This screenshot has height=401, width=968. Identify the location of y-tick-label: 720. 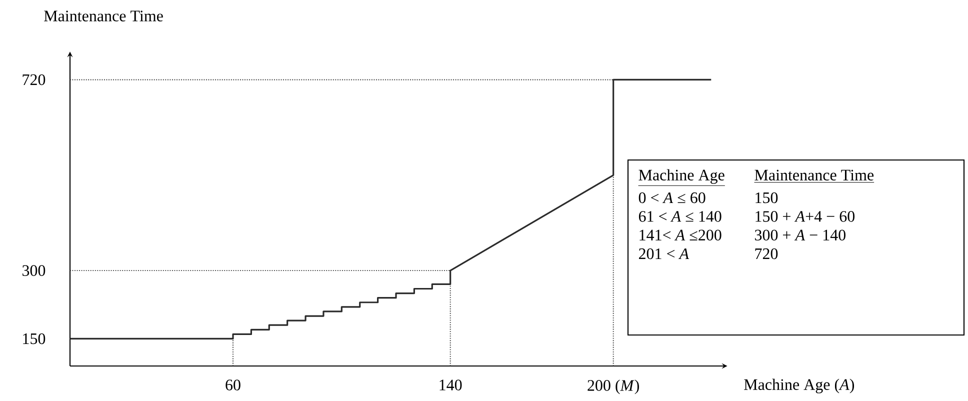
(34, 80).